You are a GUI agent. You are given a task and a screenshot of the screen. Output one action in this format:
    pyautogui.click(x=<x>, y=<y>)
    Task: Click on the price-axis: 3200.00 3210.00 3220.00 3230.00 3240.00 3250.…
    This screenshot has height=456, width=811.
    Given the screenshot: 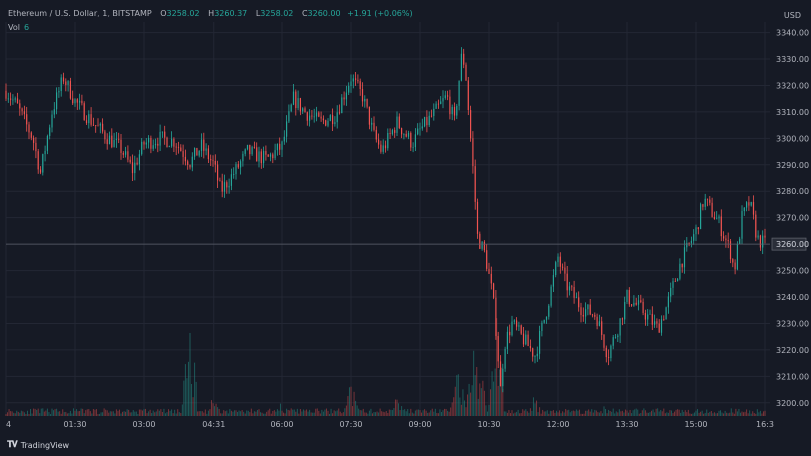 What is the action you would take?
    pyautogui.click(x=792, y=218)
    